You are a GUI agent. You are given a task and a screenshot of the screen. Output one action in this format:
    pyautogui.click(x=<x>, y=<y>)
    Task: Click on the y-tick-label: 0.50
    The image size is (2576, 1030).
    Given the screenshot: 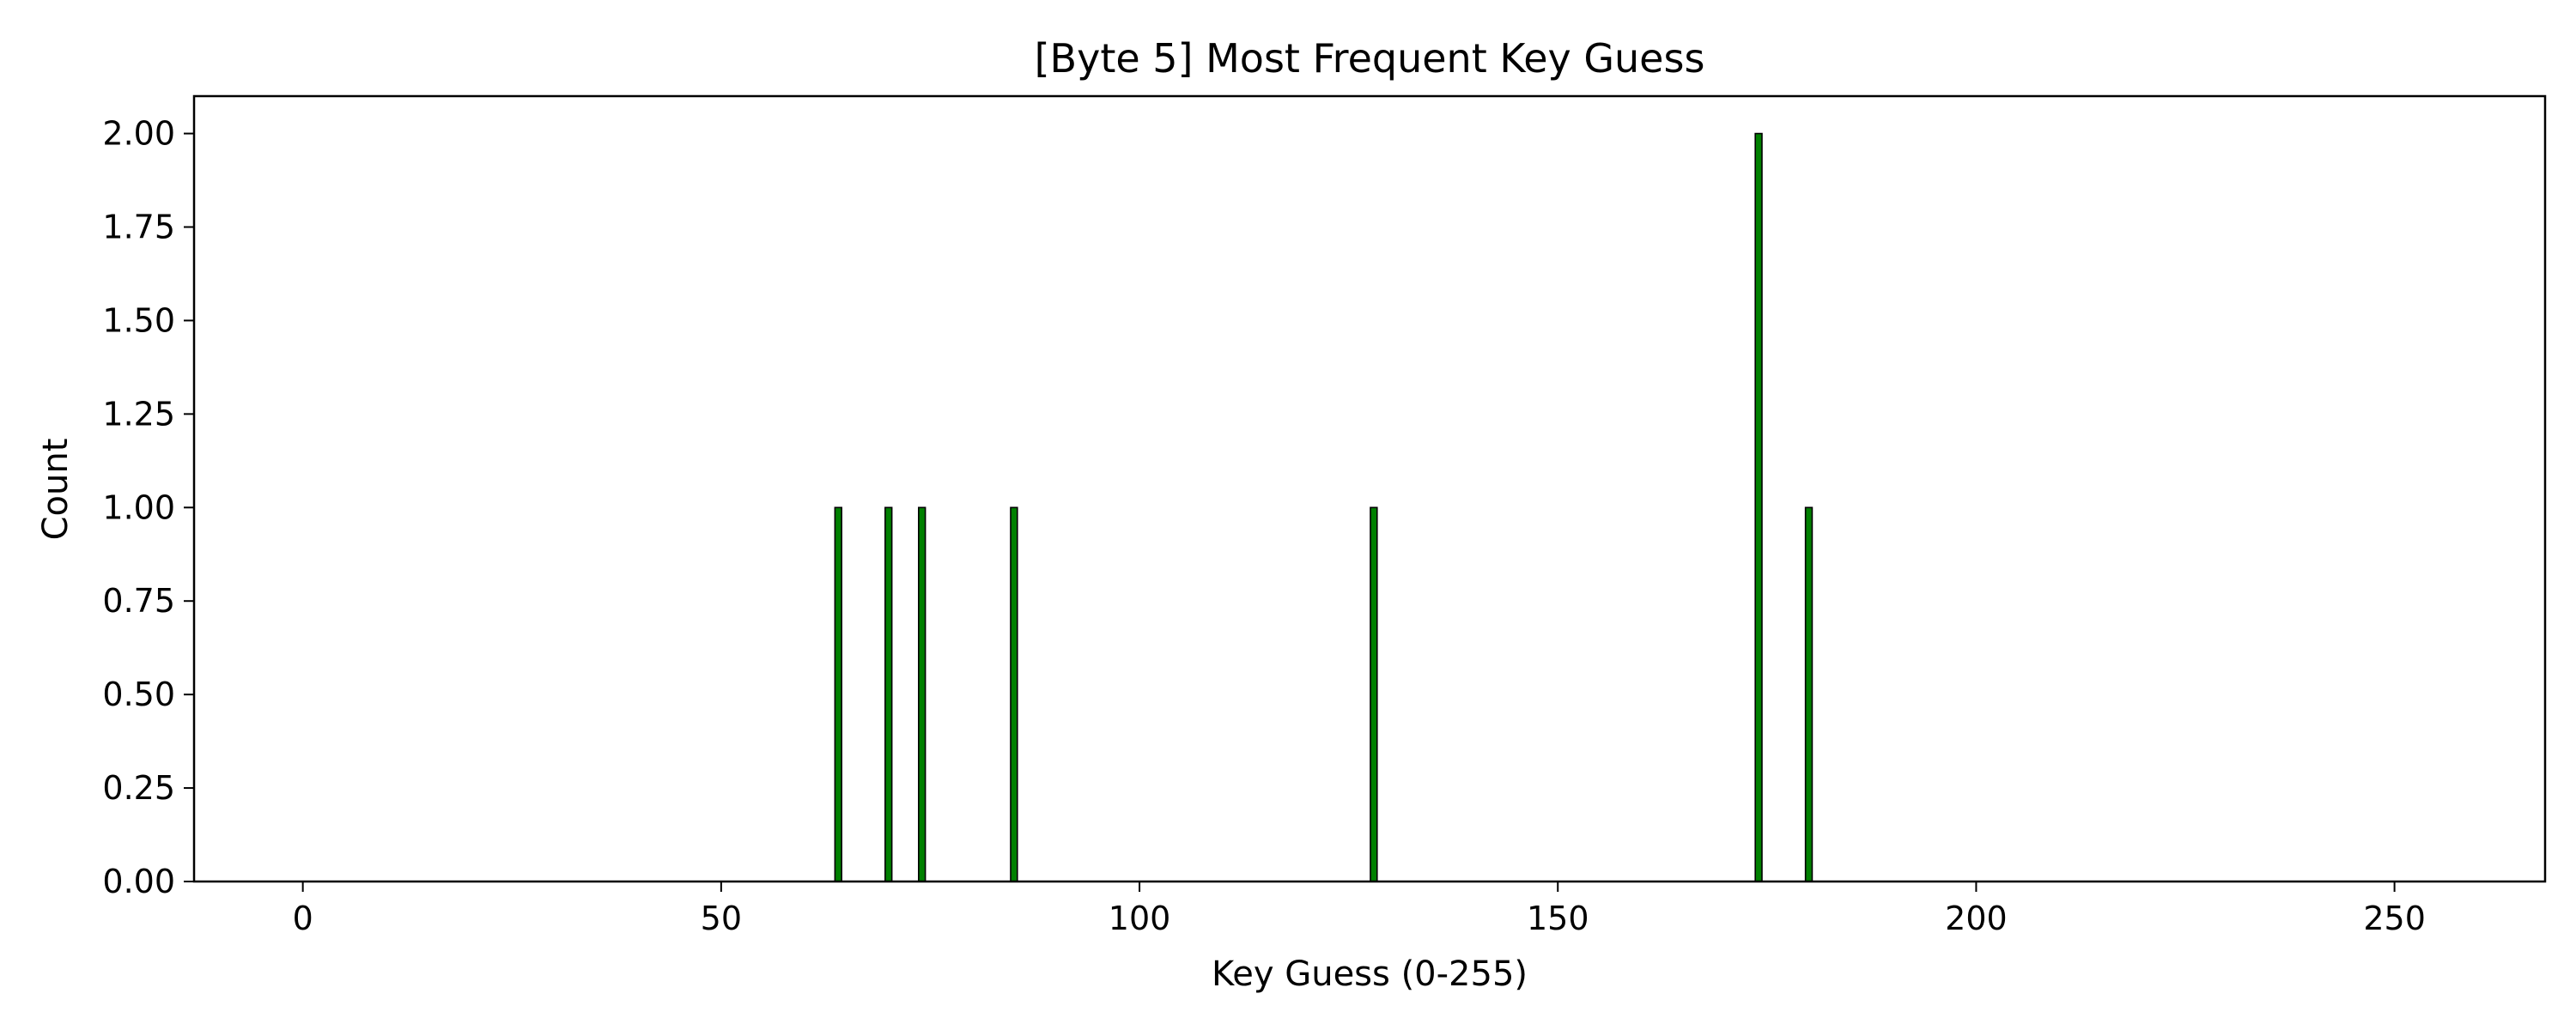 What is the action you would take?
    pyautogui.click(x=138, y=694)
    